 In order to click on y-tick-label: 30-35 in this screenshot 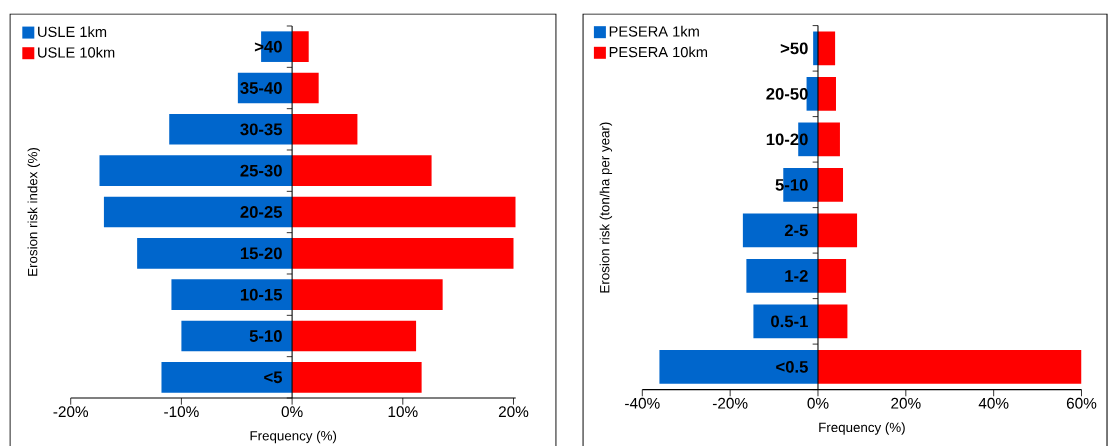, I will do `click(261, 129)`.